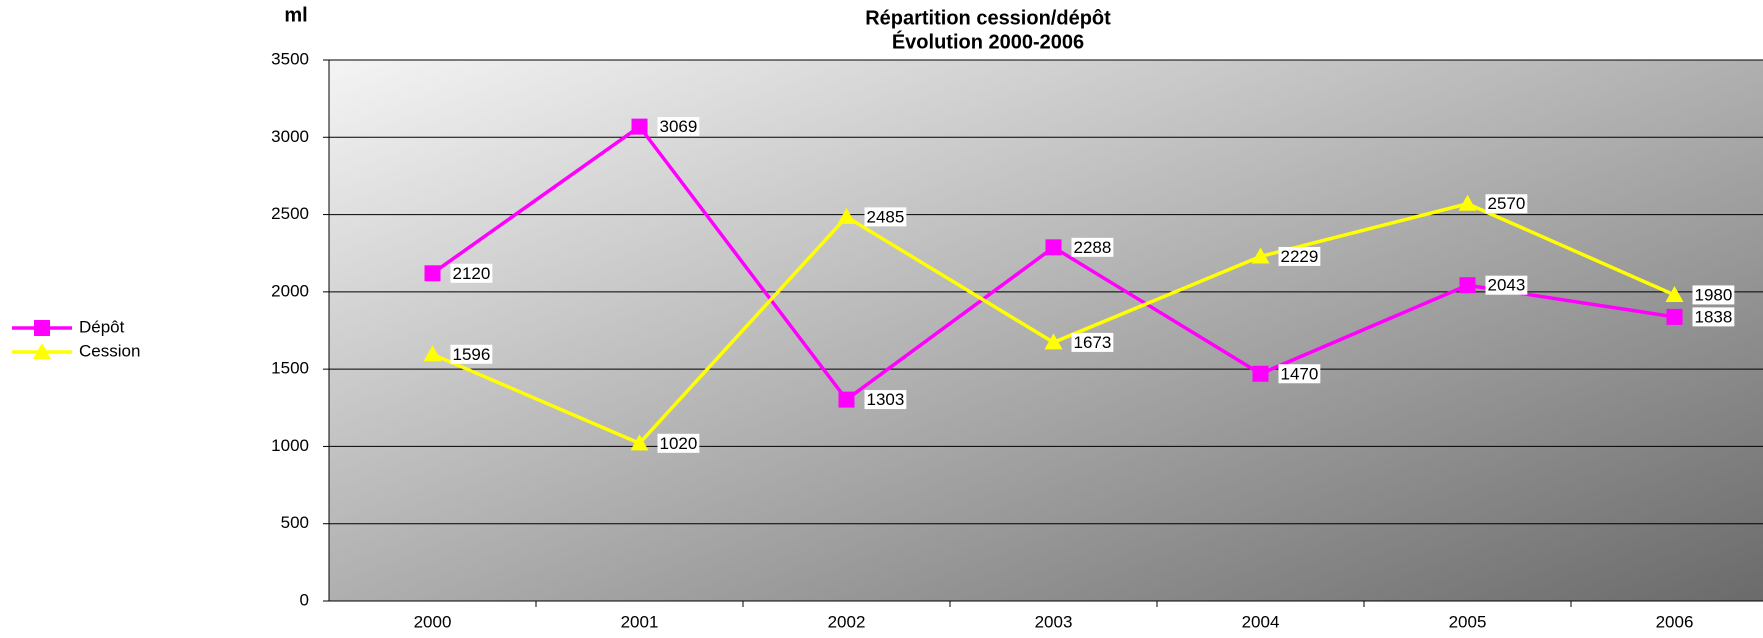 Image resolution: width=1763 pixels, height=638 pixels. I want to click on data-label-group: 1838, so click(1713, 317).